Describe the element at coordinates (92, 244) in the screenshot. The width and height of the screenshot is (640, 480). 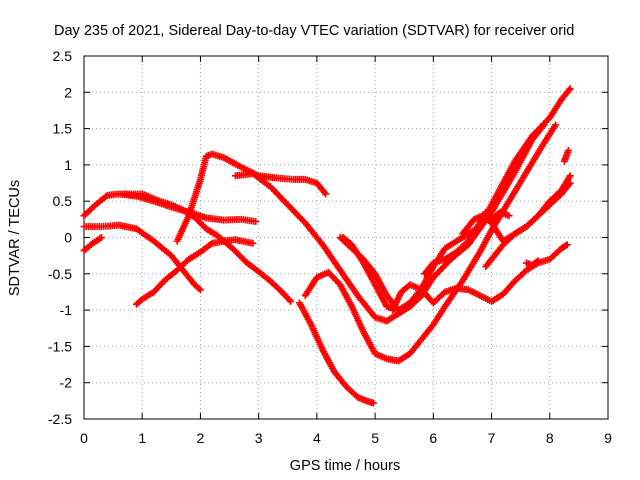
I see `series-arc3` at that location.